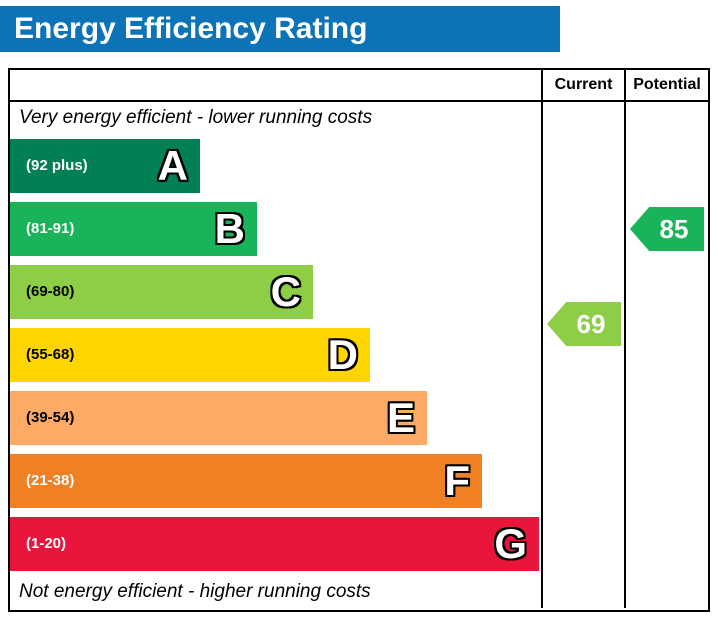 This screenshot has width=718, height=619. Describe the element at coordinates (190, 354) in the screenshot. I see `band-bar-d: (55-68) D` at that location.